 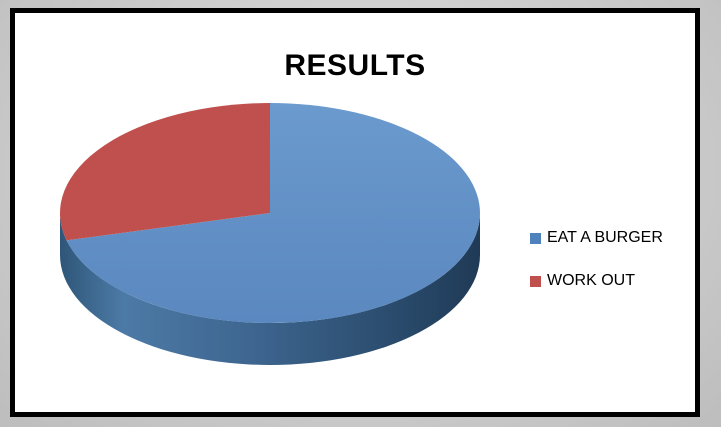 I want to click on legend-swatch-work-out, so click(x=535, y=281).